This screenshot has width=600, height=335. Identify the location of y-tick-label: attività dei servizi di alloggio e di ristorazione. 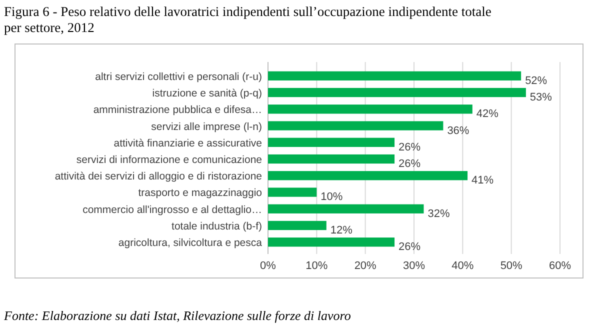
(158, 176).